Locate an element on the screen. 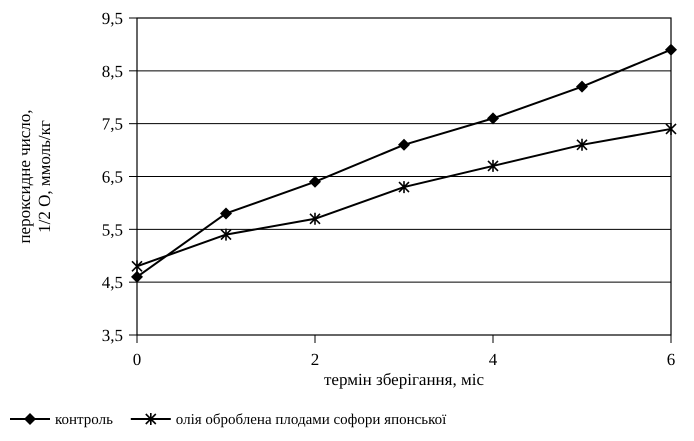  x-tick-label: 0 is located at coordinates (137, 359).